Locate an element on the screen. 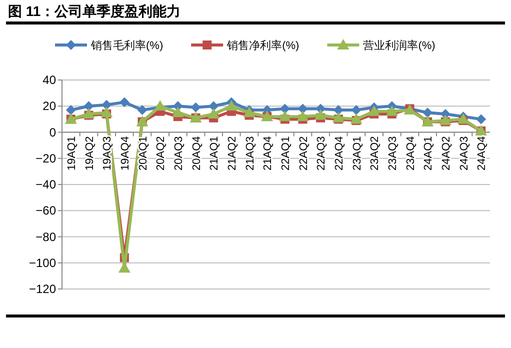  x-tick-label: 22AQ1 is located at coordinates (286, 153).